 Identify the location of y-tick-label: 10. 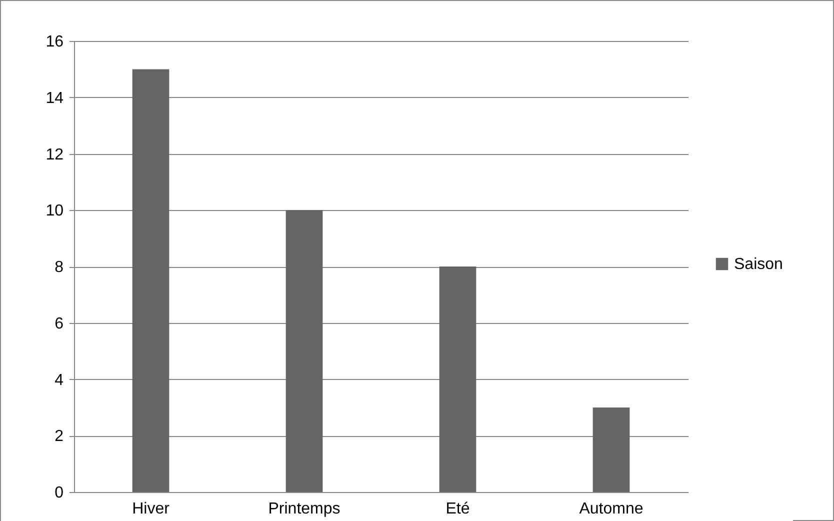
(55, 211).